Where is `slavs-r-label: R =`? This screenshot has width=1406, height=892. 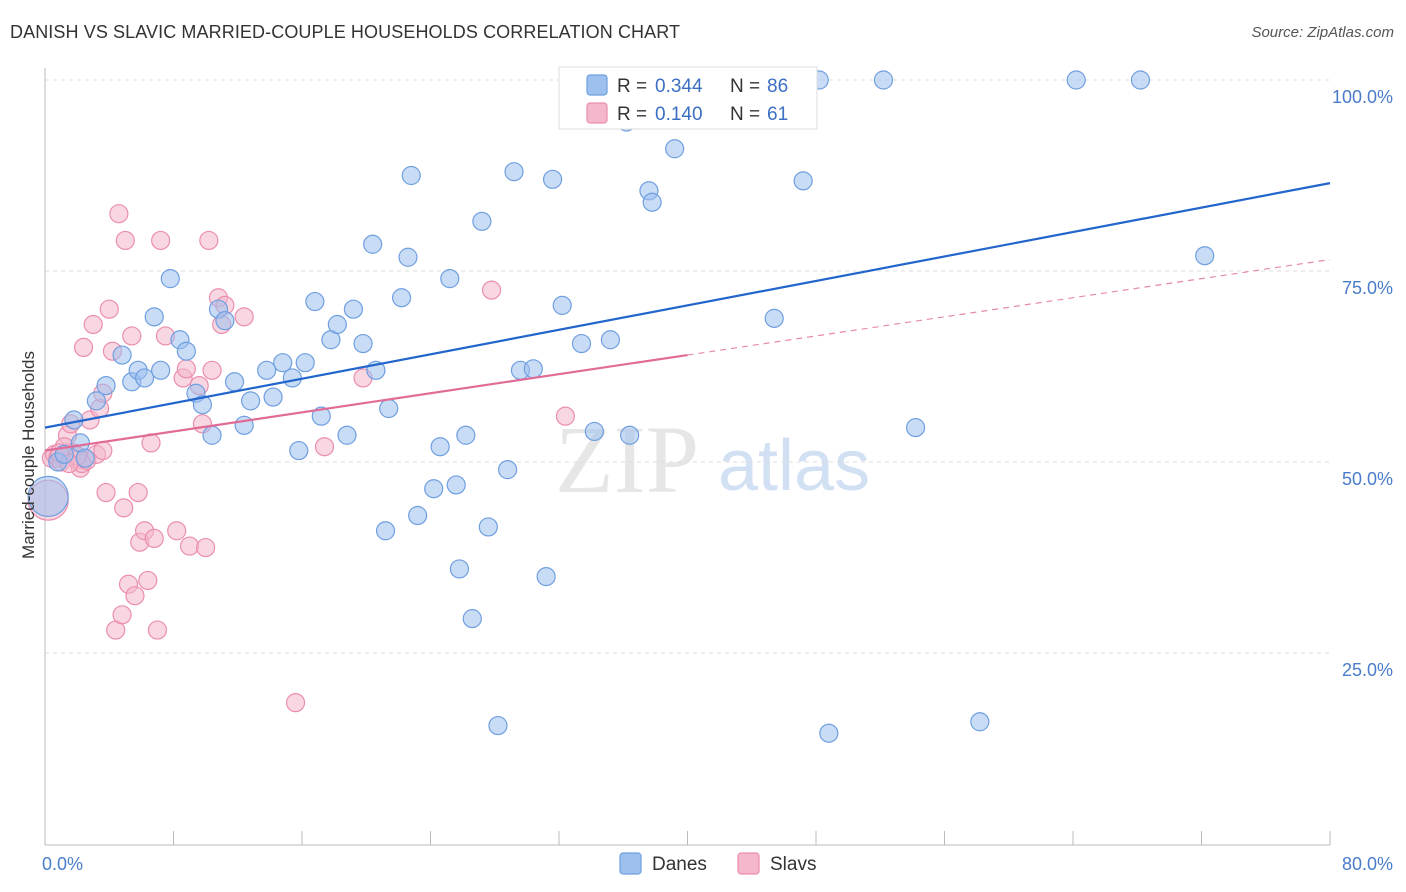 slavs-r-label: R = is located at coordinates (632, 114).